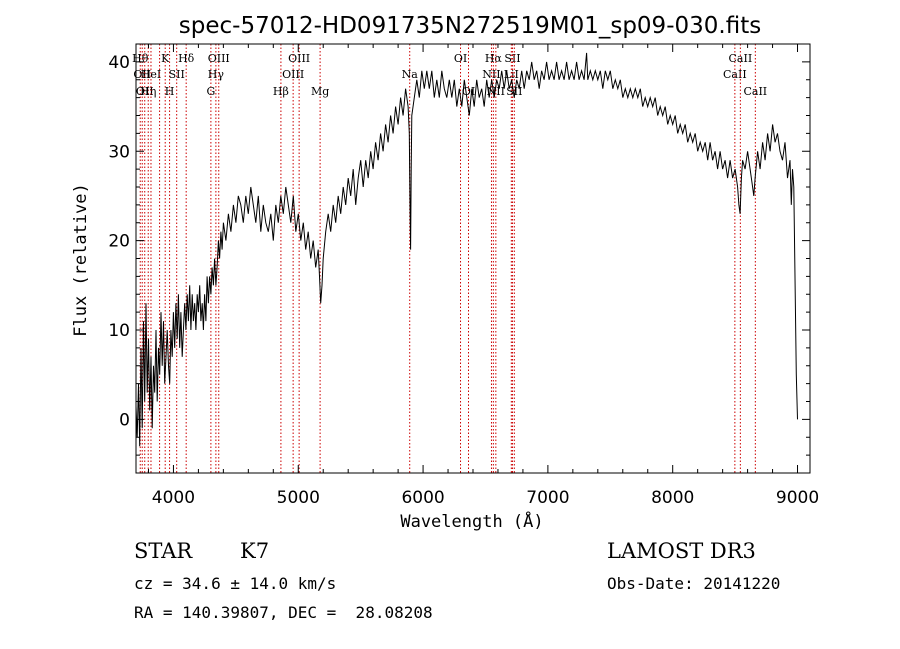 The width and height of the screenshot is (900, 649). Describe the element at coordinates (281, 91) in the screenshot. I see `marker-label-13: Hβ` at that location.